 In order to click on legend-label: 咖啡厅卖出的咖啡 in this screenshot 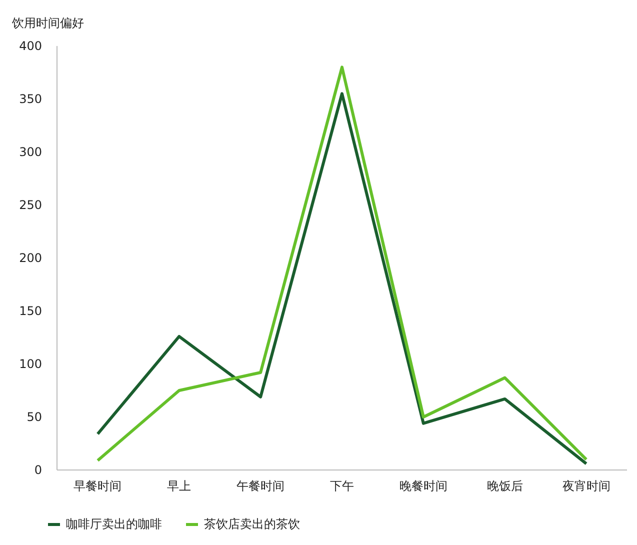, I will do `click(114, 524)`.